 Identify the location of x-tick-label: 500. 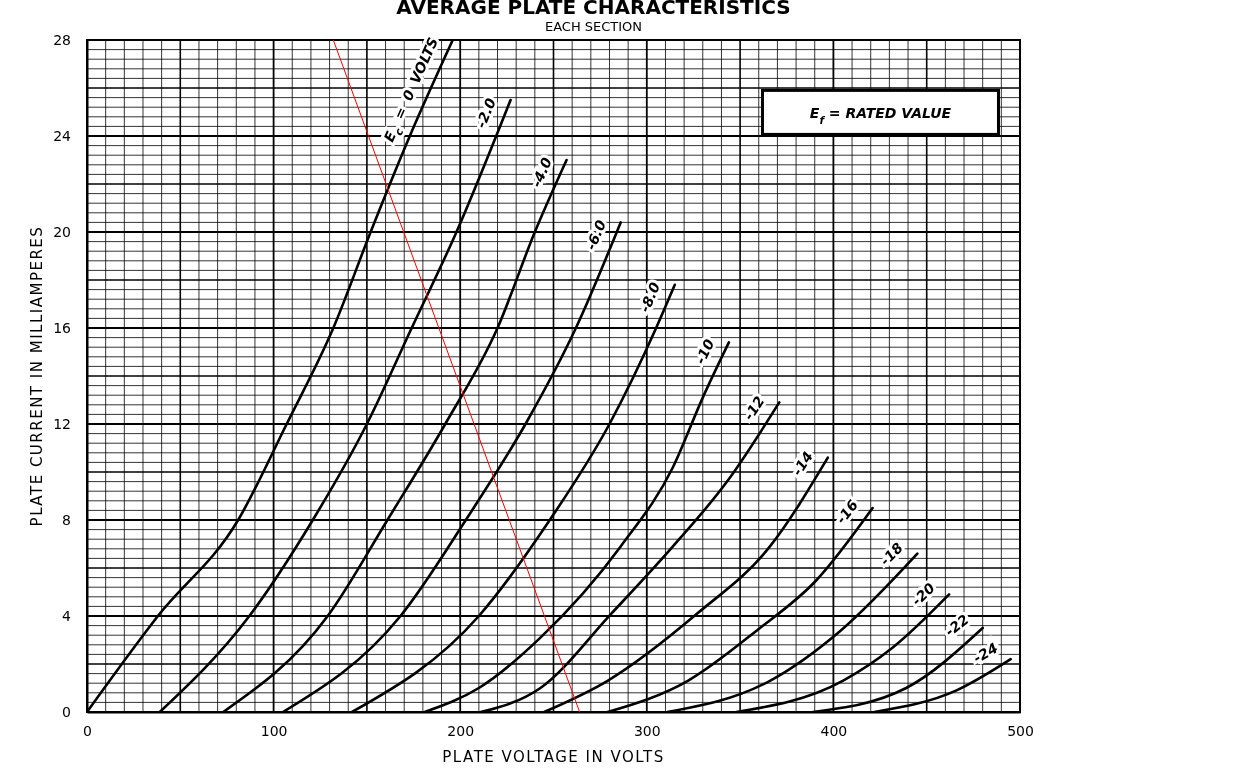
(1020, 730).